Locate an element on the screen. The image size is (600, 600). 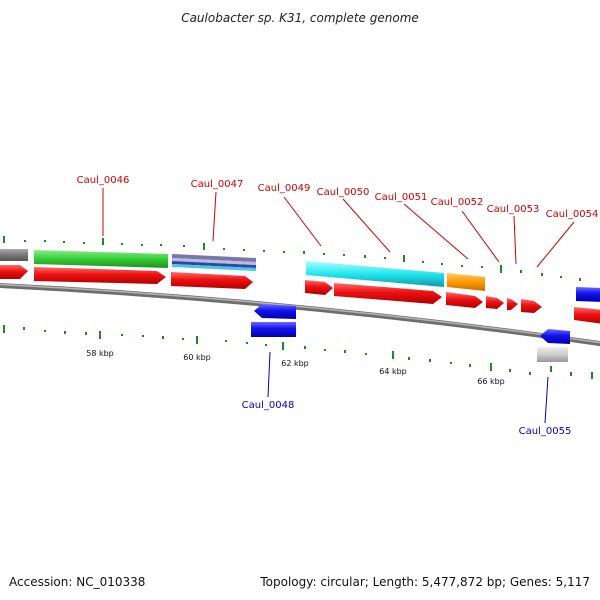
gene-label-caul-0048: Caul_0048 is located at coordinates (268, 405).